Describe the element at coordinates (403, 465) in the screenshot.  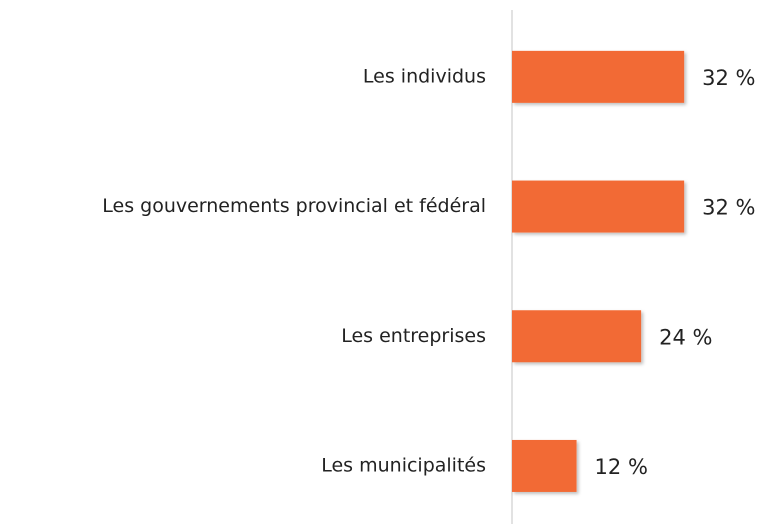
I see `category-label: Les municipalités` at that location.